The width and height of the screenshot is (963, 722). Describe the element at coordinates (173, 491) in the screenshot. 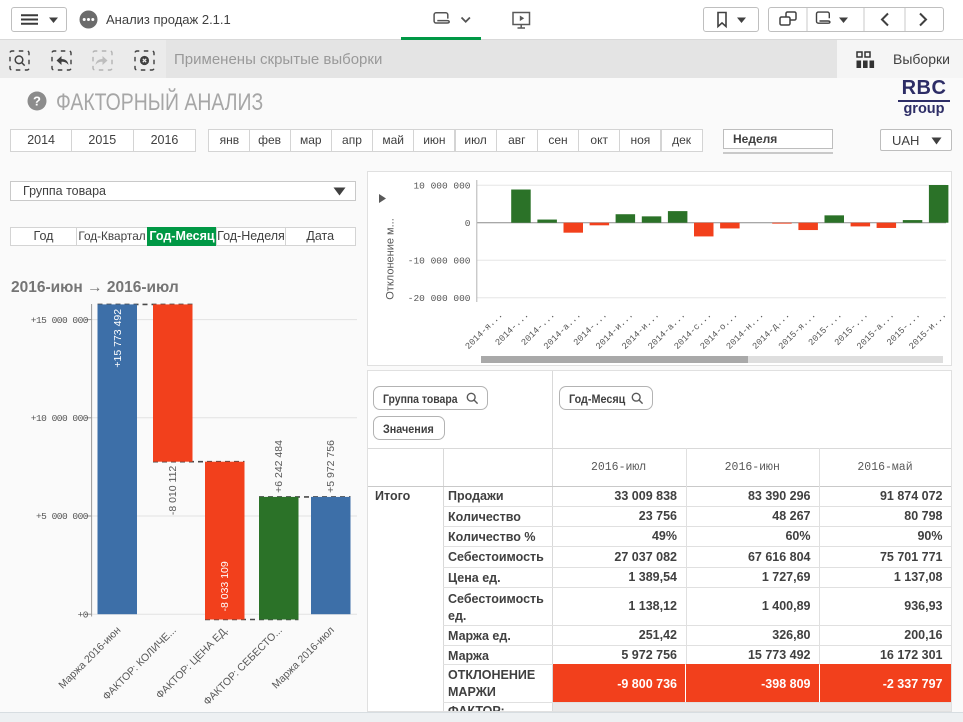

I see `svg-text: -8 010 112` at that location.